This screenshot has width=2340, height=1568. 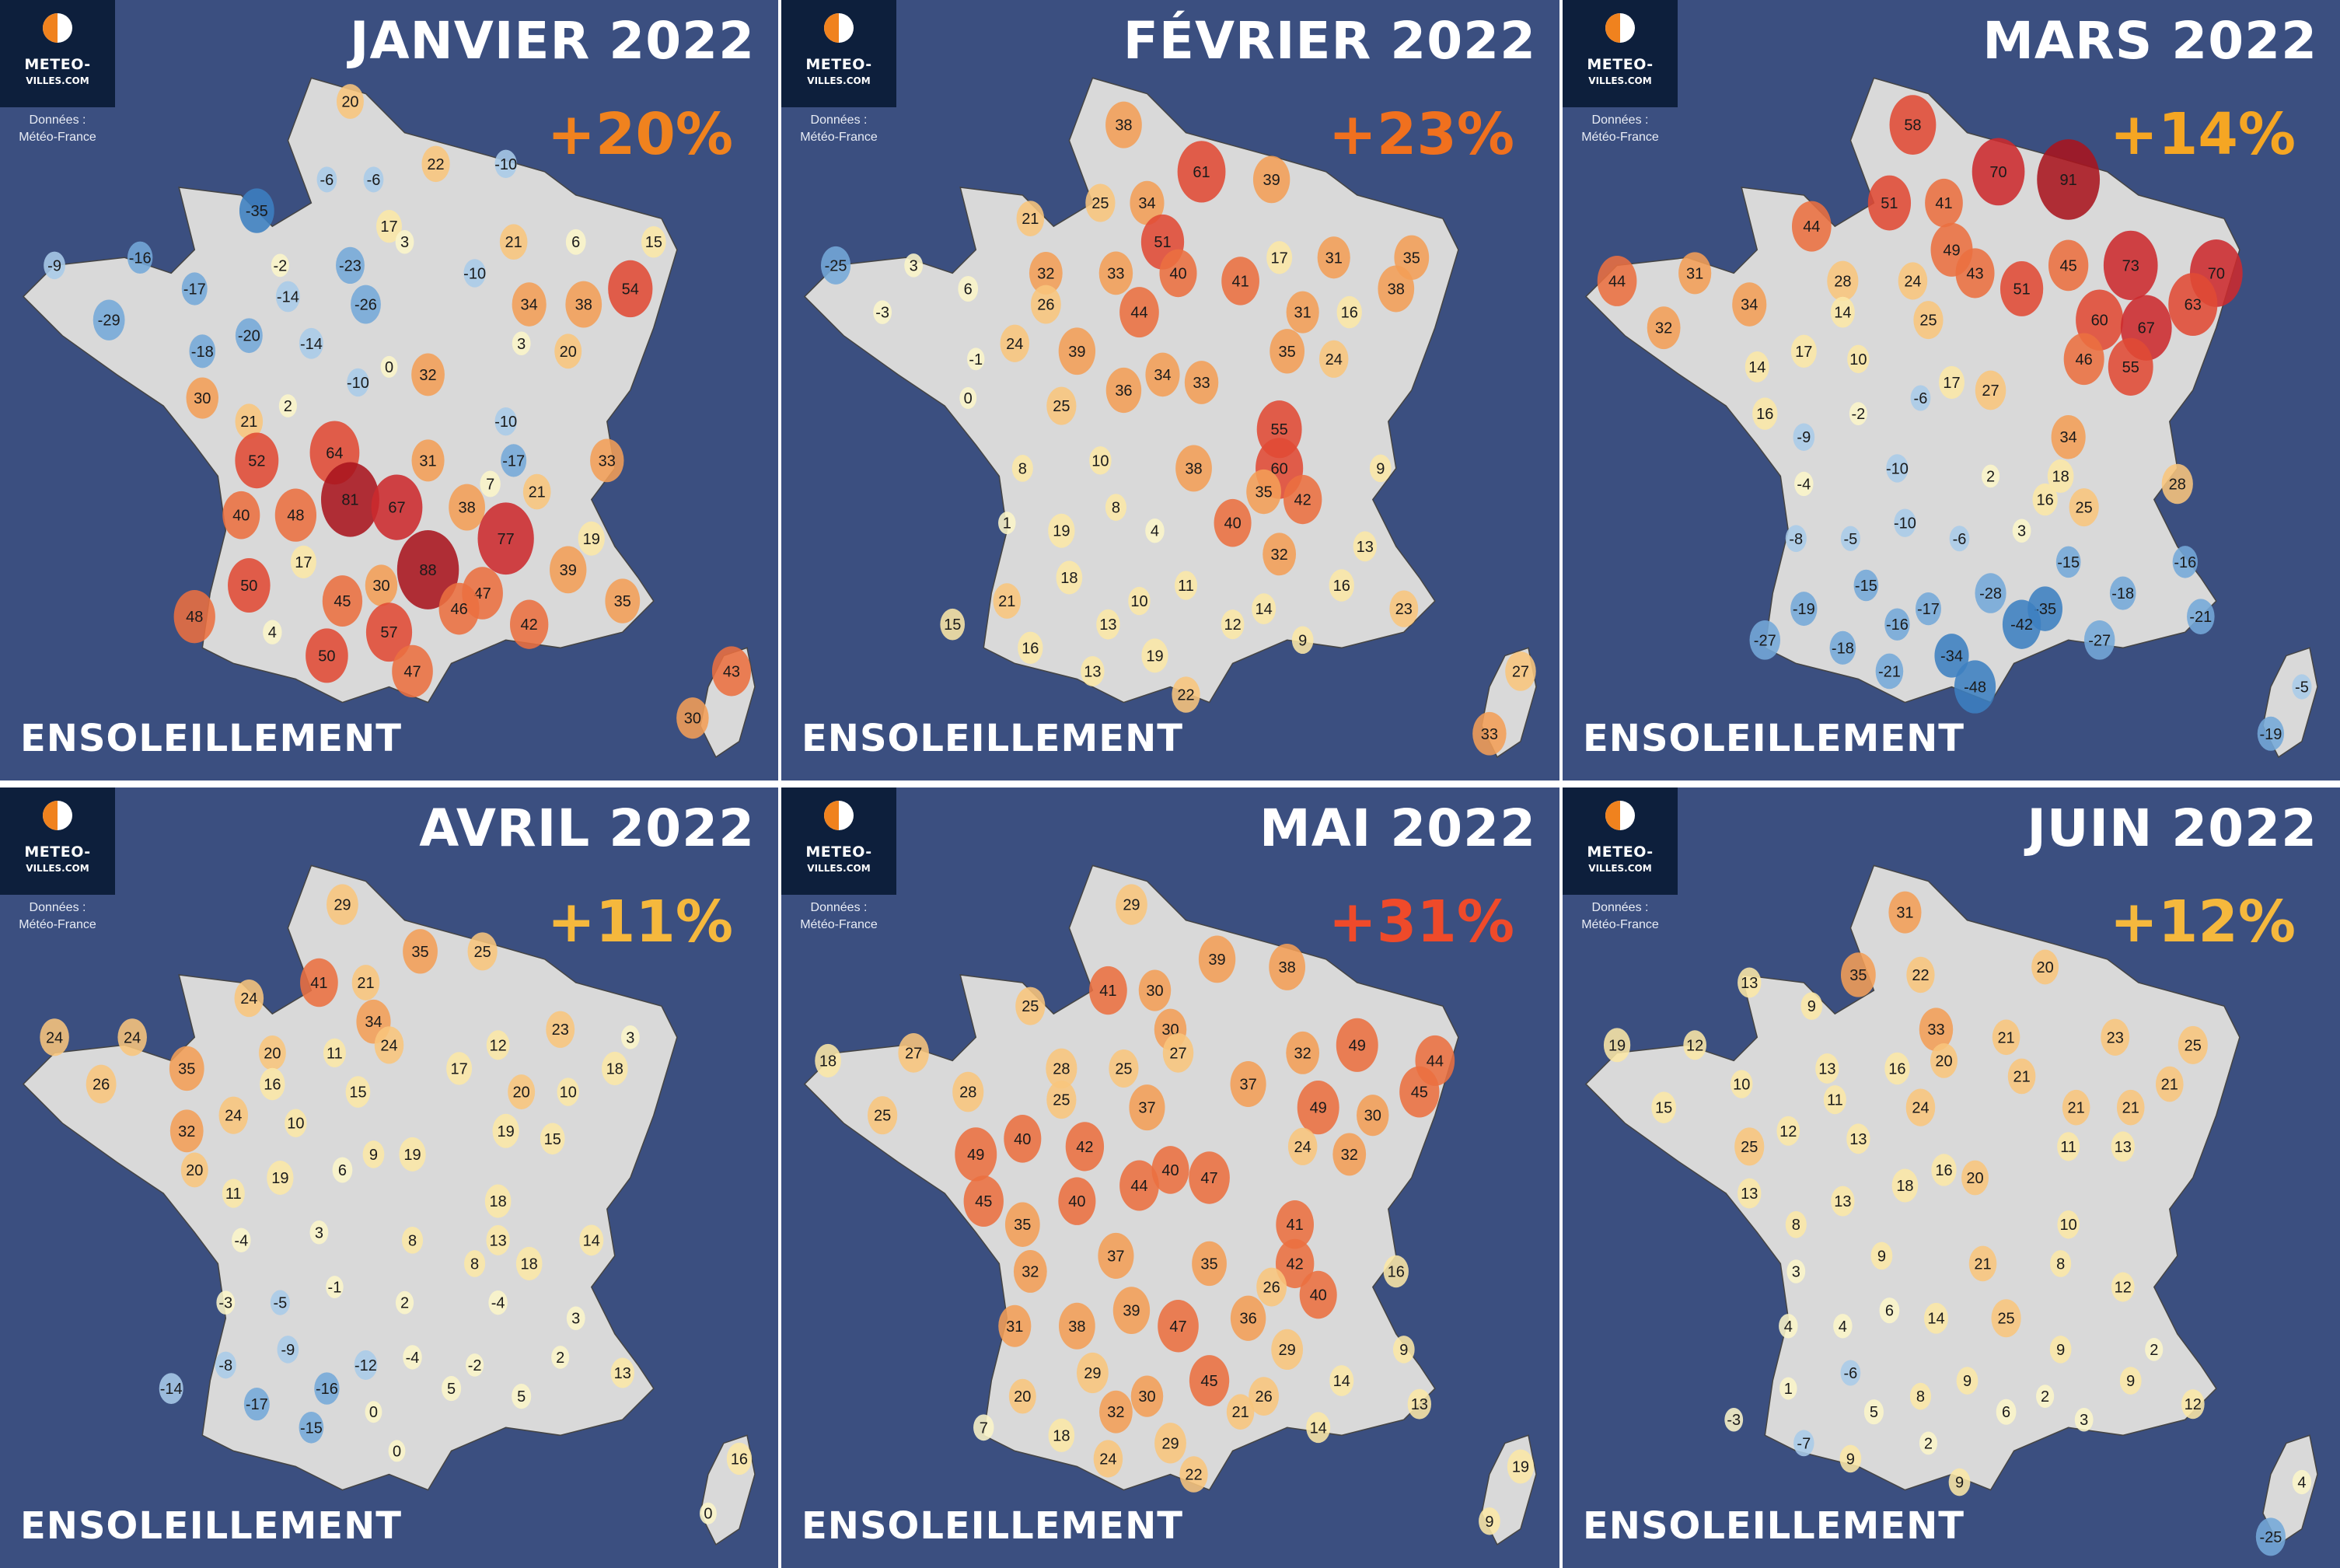 What do you see at coordinates (2115, 1037) in the screenshot?
I see `station-value: 23` at bounding box center [2115, 1037].